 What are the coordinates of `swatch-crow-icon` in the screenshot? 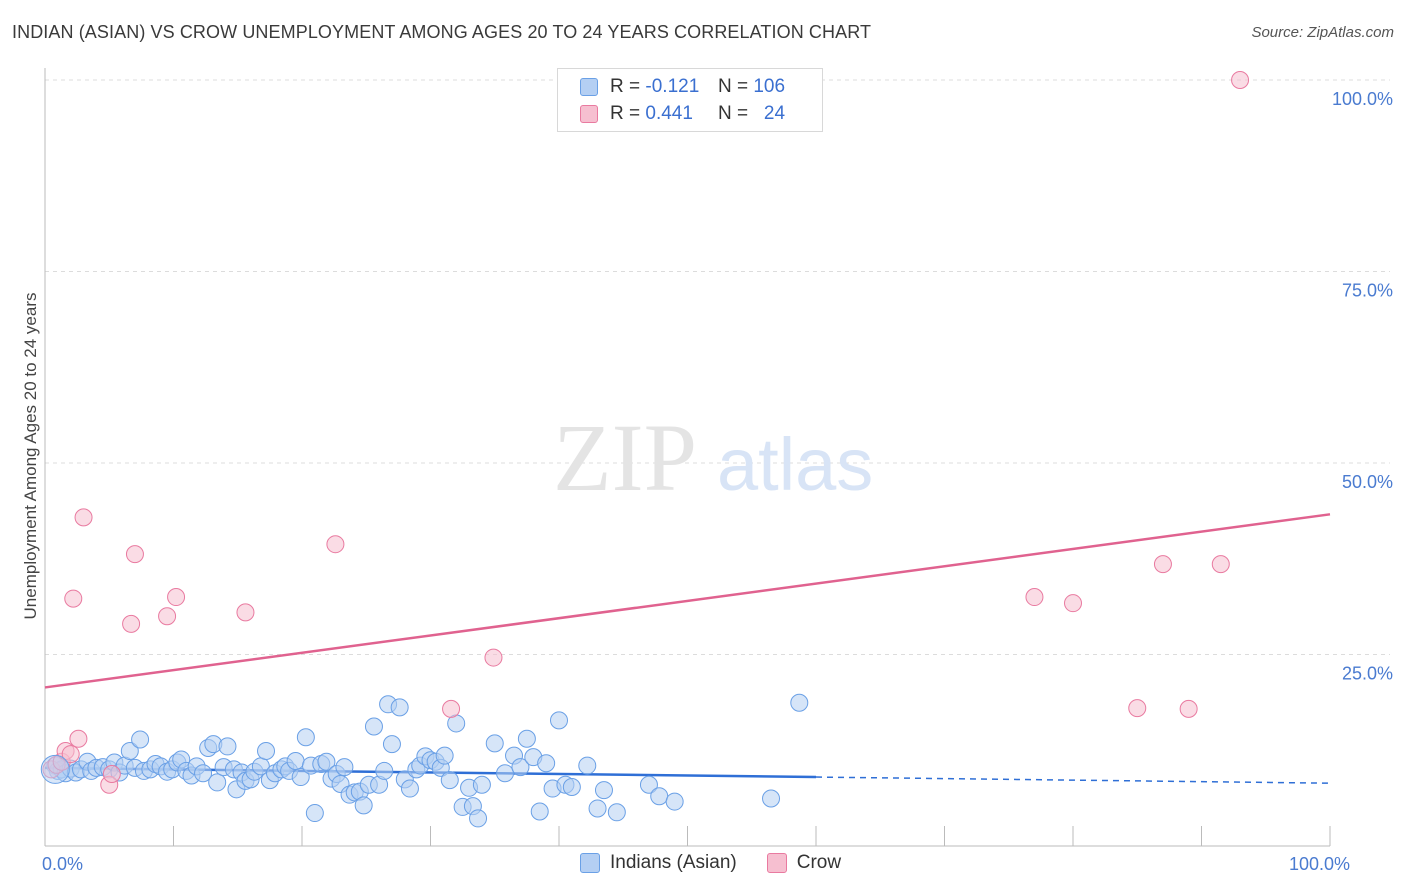 It's located at (589, 114).